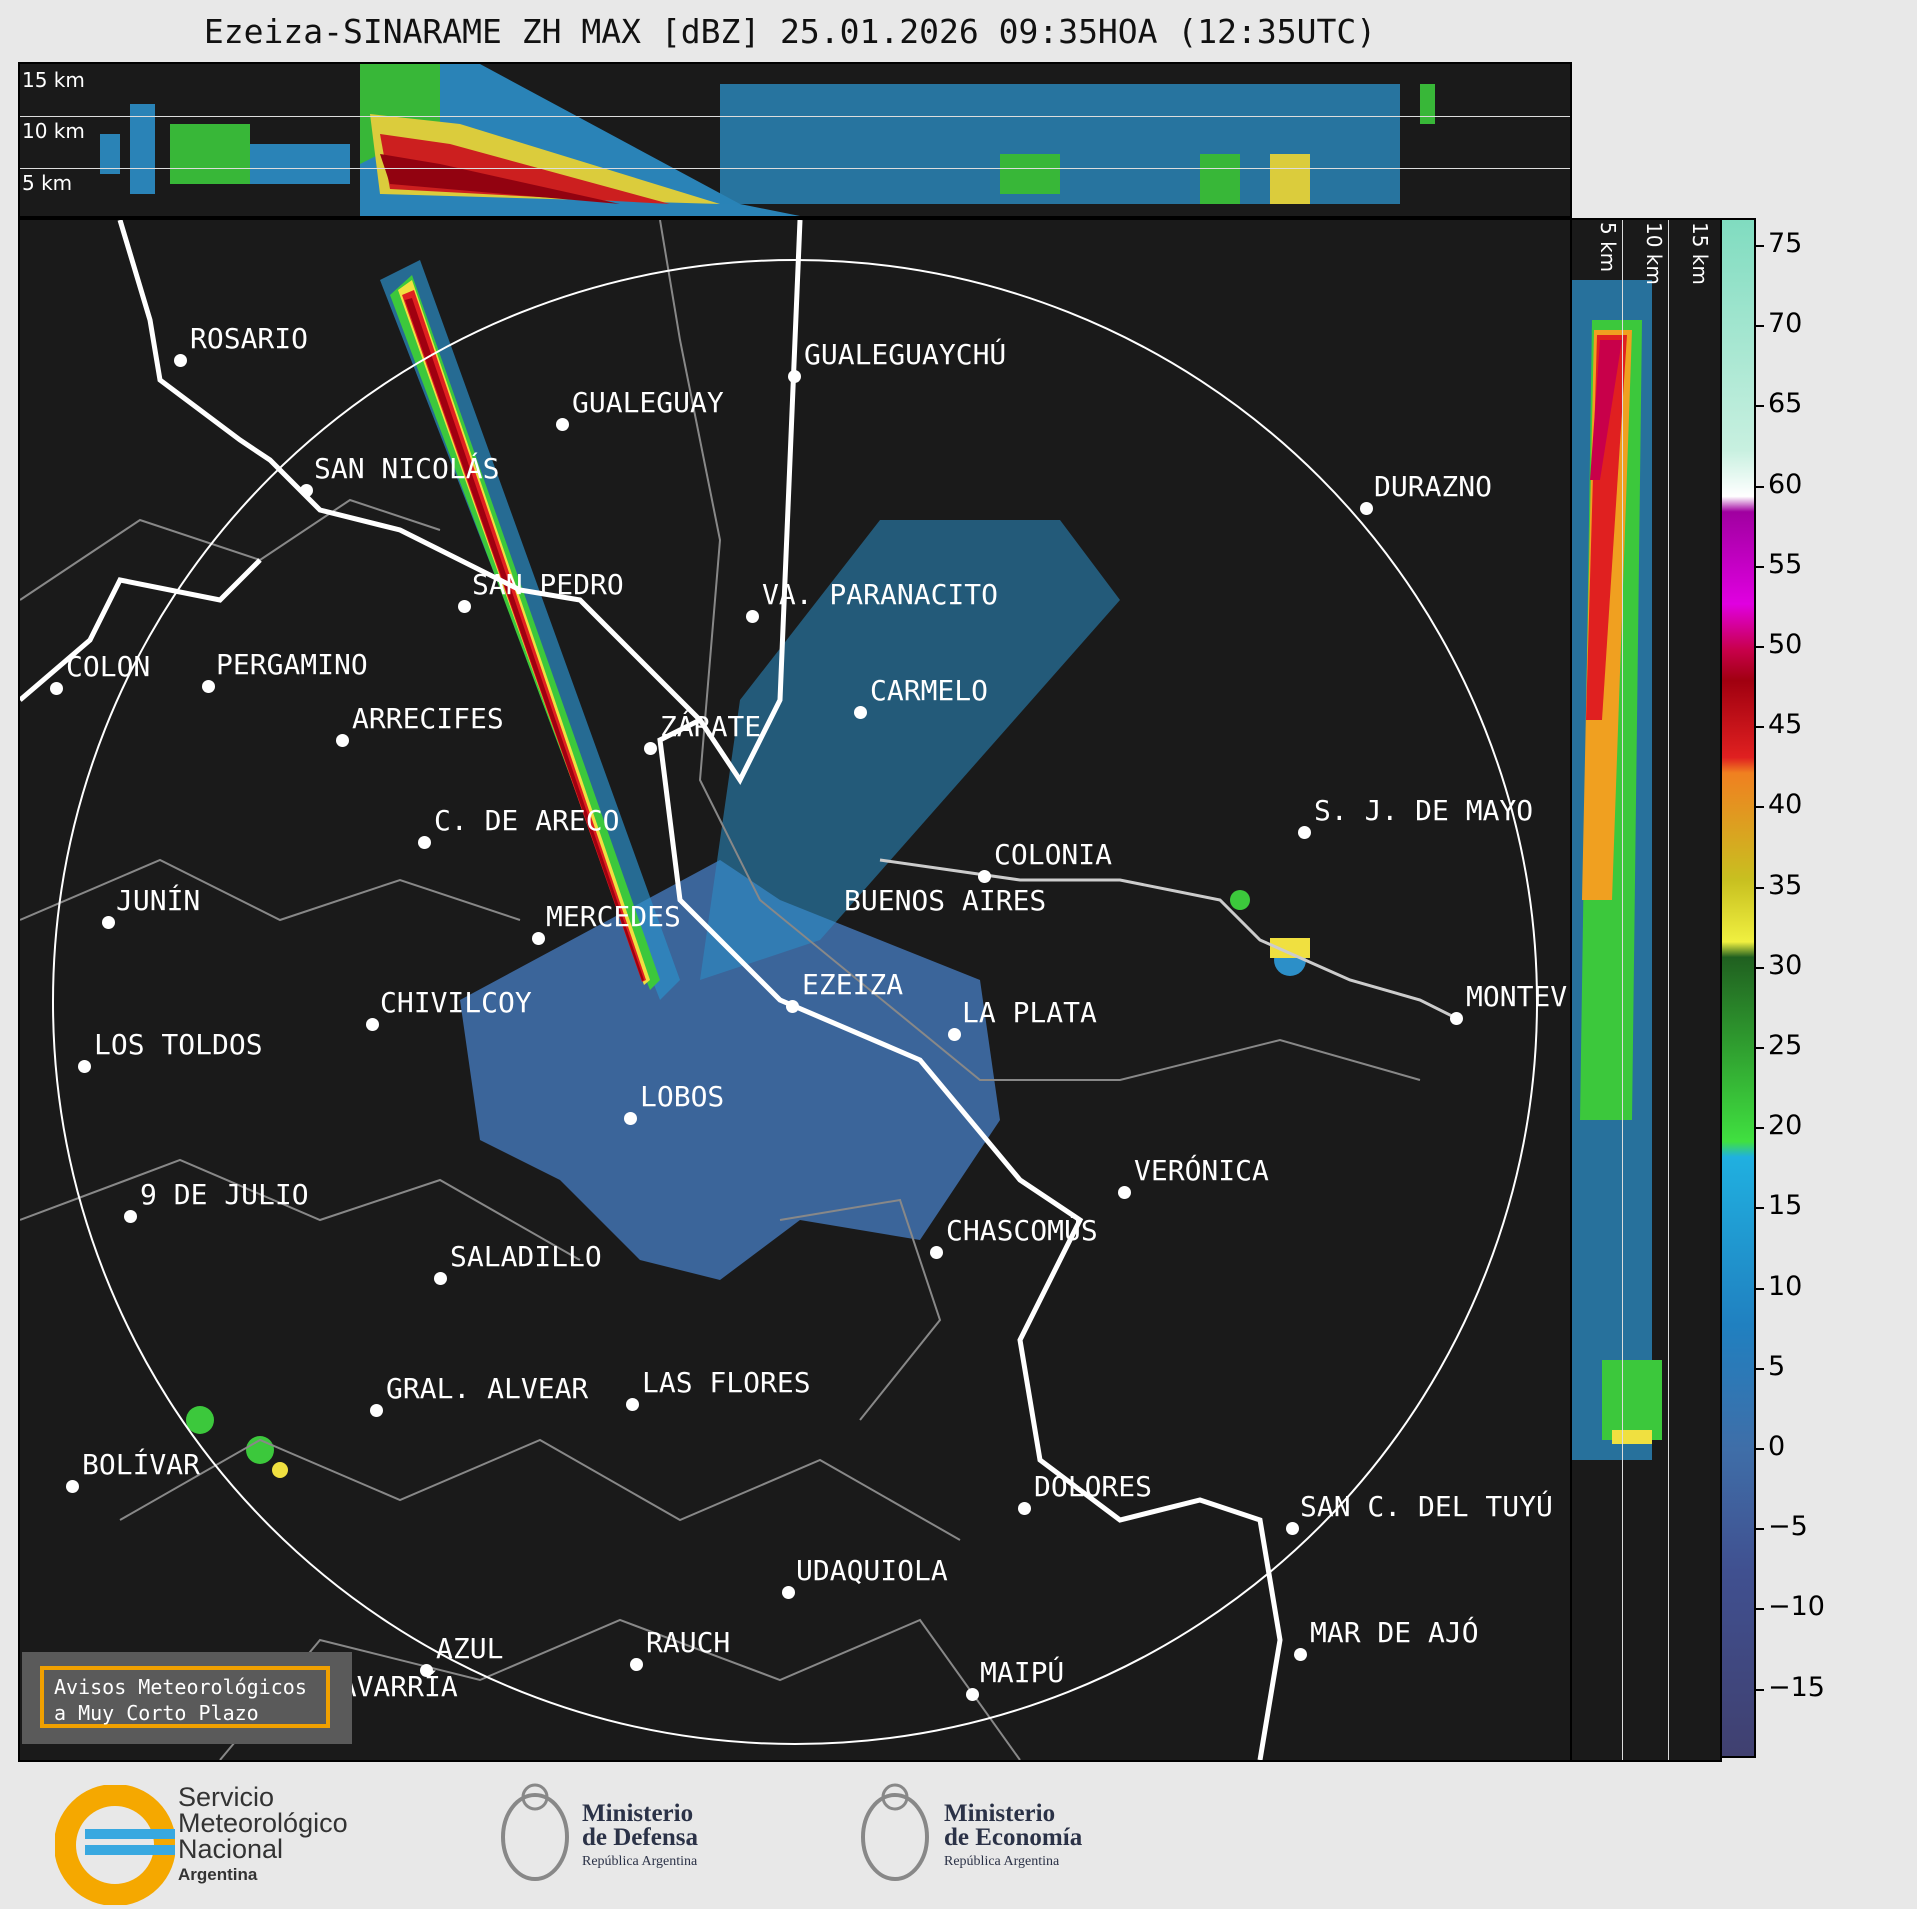  I want to click on side-cross-section-echoes, so click(1617, 870).